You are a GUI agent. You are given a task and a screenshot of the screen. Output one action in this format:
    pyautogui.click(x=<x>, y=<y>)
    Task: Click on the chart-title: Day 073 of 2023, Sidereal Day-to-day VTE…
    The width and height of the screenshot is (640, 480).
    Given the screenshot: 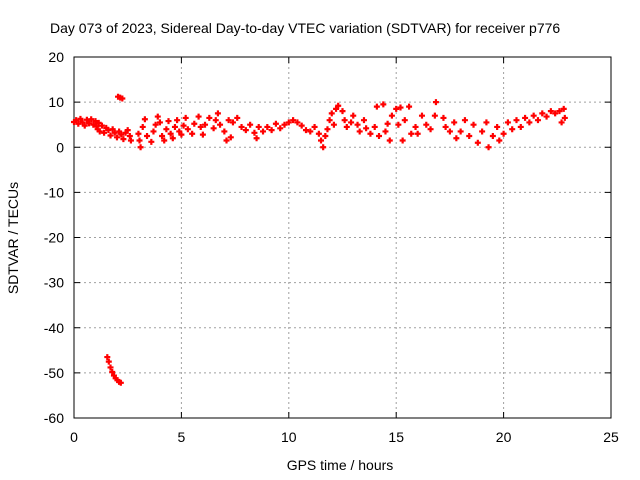 What is the action you would take?
    pyautogui.click(x=305, y=28)
    